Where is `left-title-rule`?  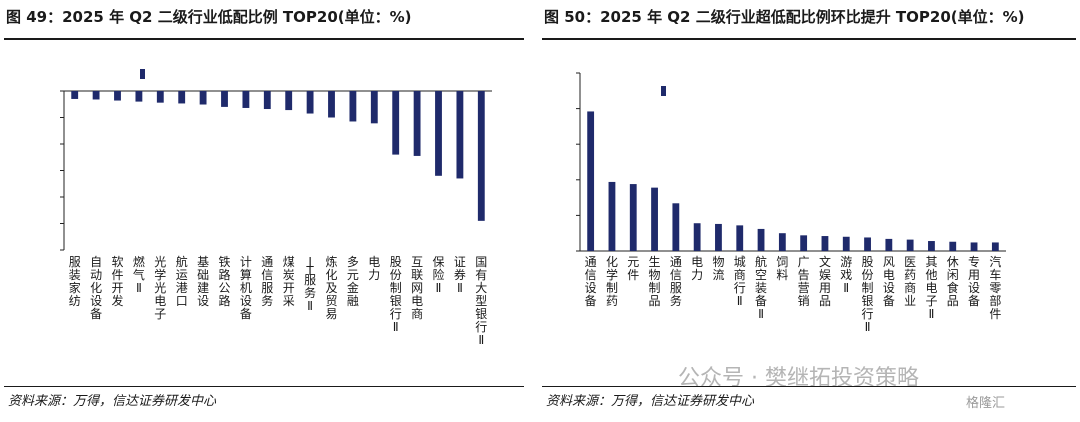
left-title-rule is located at coordinates (264, 39).